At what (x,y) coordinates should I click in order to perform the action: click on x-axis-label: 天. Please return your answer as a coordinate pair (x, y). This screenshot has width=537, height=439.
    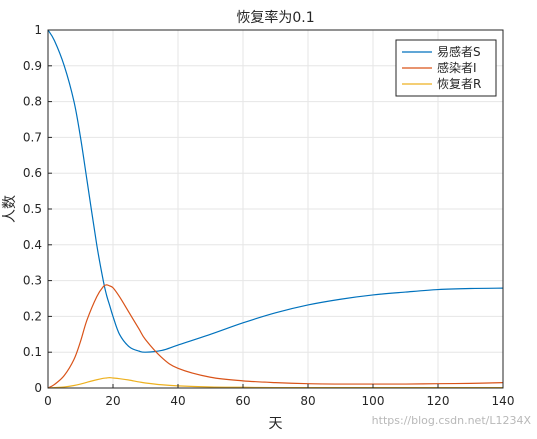
    Looking at the image, I should click on (276, 424).